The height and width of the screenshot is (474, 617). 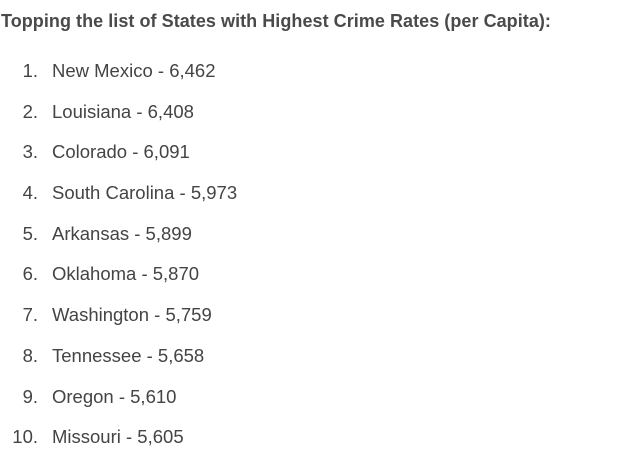 I want to click on list-item-text: Louisiana - 6,408, so click(x=123, y=111).